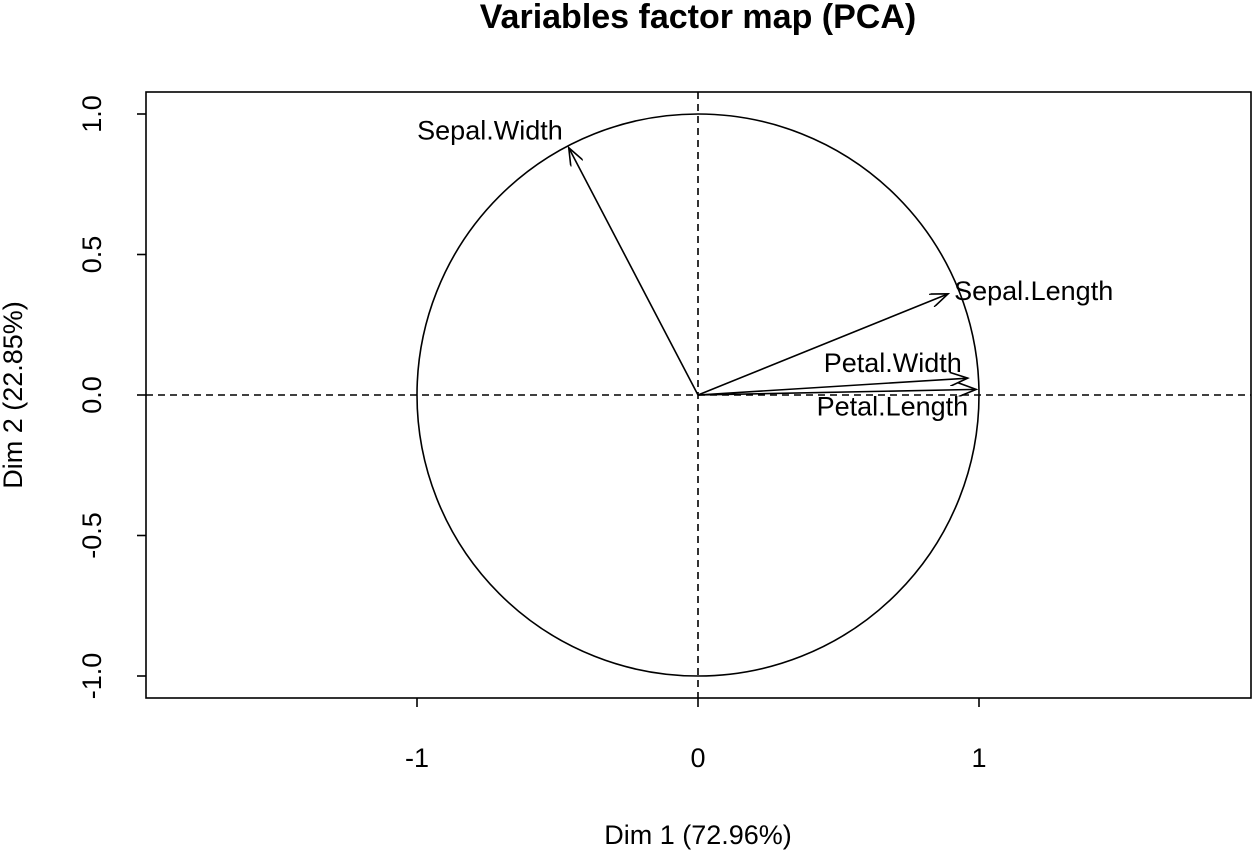  What do you see at coordinates (634, 272) in the screenshot?
I see `arrow-sepal-width` at bounding box center [634, 272].